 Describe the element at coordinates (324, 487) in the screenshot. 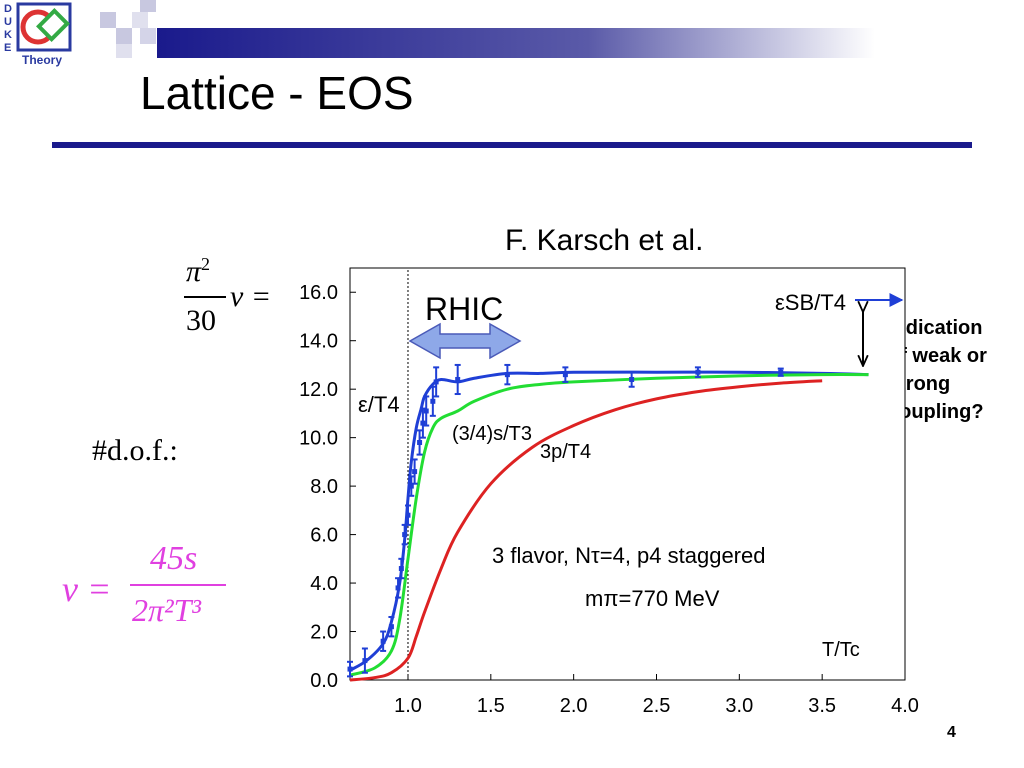

I see `y-tick-label: 8.0` at that location.